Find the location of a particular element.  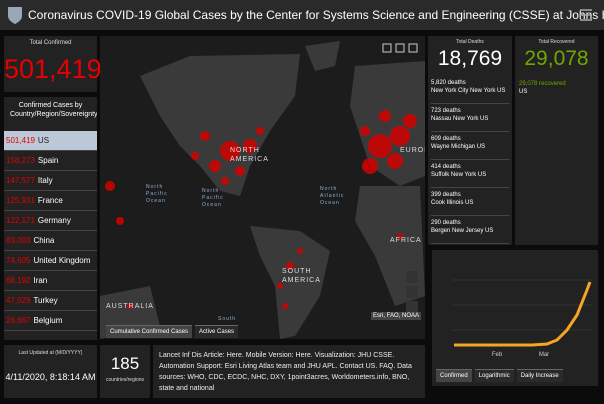

death-place: Suffolk New York US is located at coordinates (459, 175).